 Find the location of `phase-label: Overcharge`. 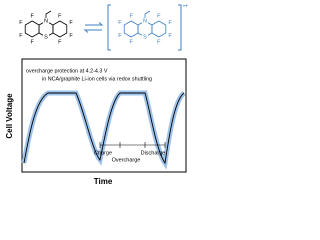

phase-label: Overcharge is located at coordinates (126, 160).